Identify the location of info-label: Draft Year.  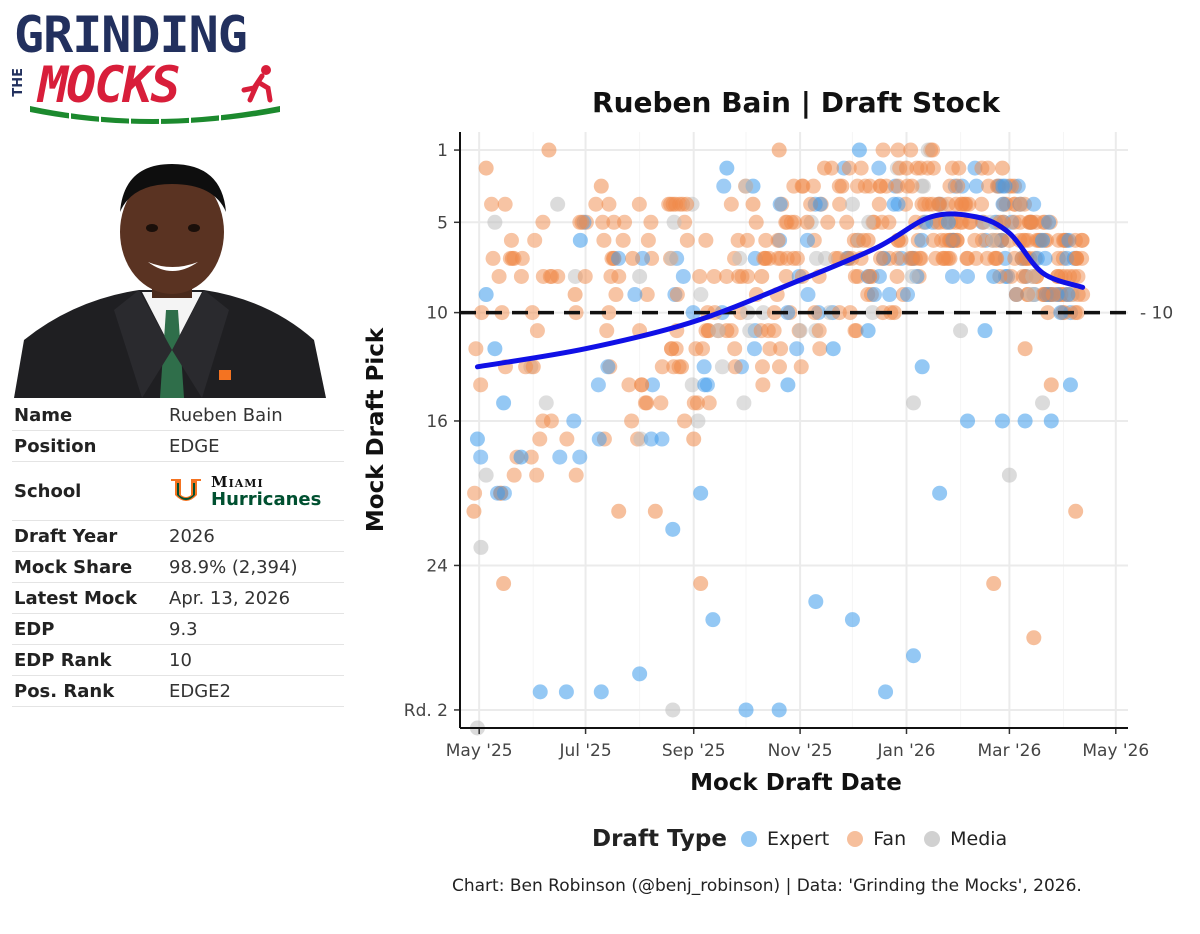
(66, 536).